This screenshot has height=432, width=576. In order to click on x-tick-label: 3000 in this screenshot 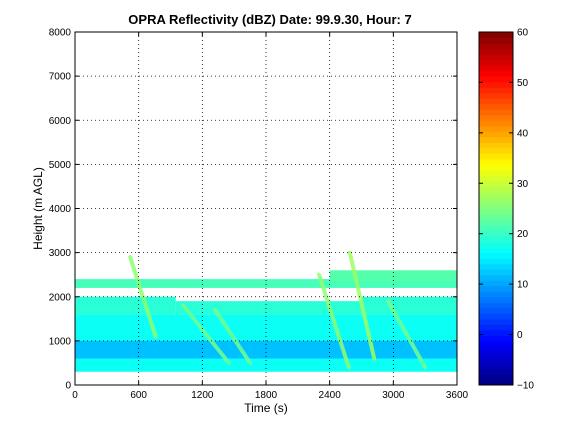, I will do `click(393, 395)`.